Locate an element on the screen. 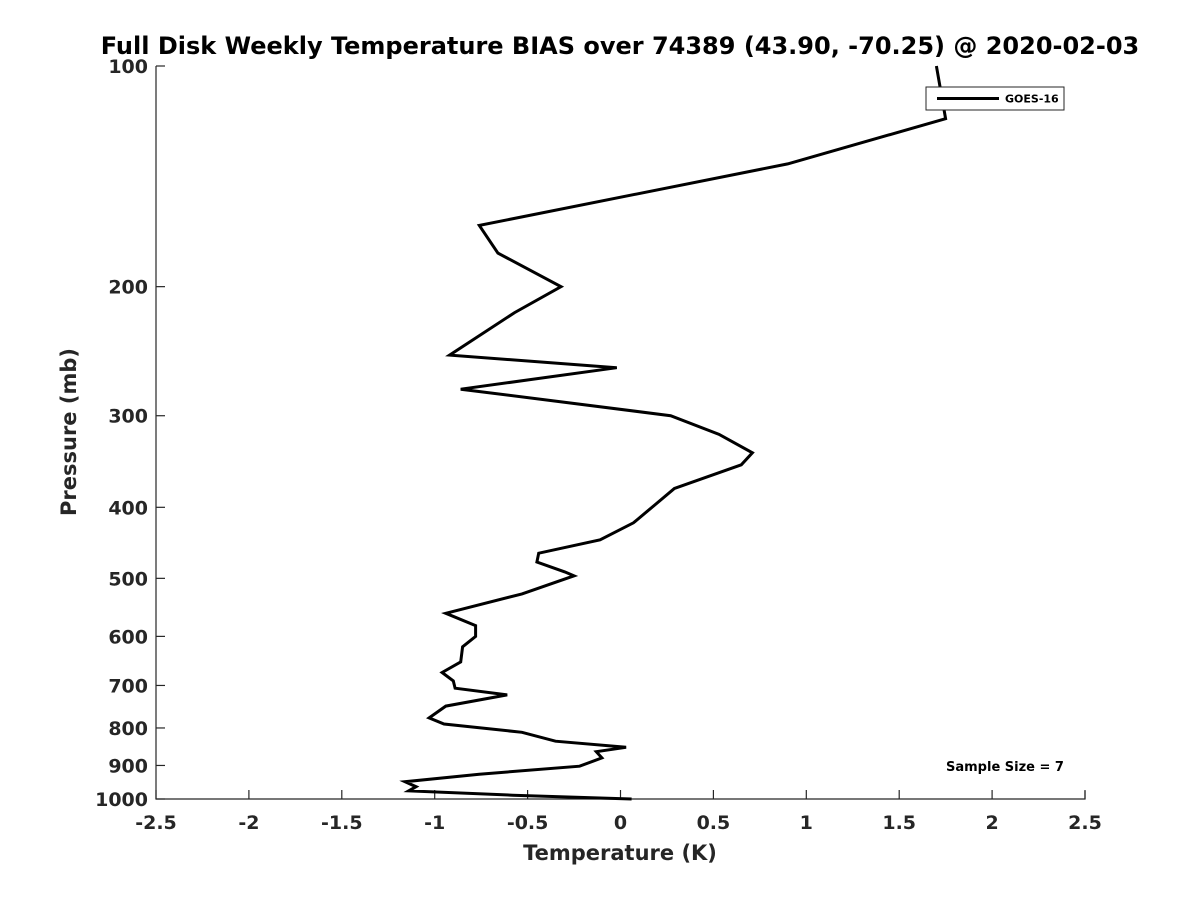 Image resolution: width=1200 pixels, height=900 pixels. legend: GOES-16 is located at coordinates (995, 98).